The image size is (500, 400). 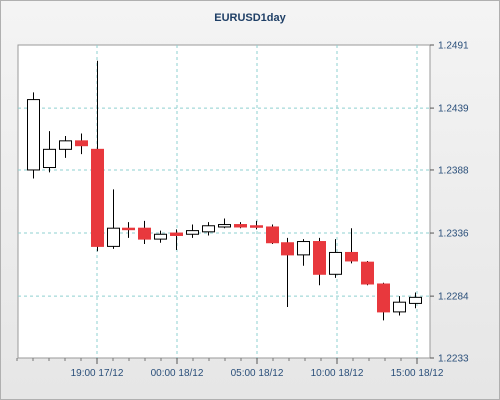 What do you see at coordinates (97, 373) in the screenshot?
I see `x-tick-label: 19:00 17/12` at bounding box center [97, 373].